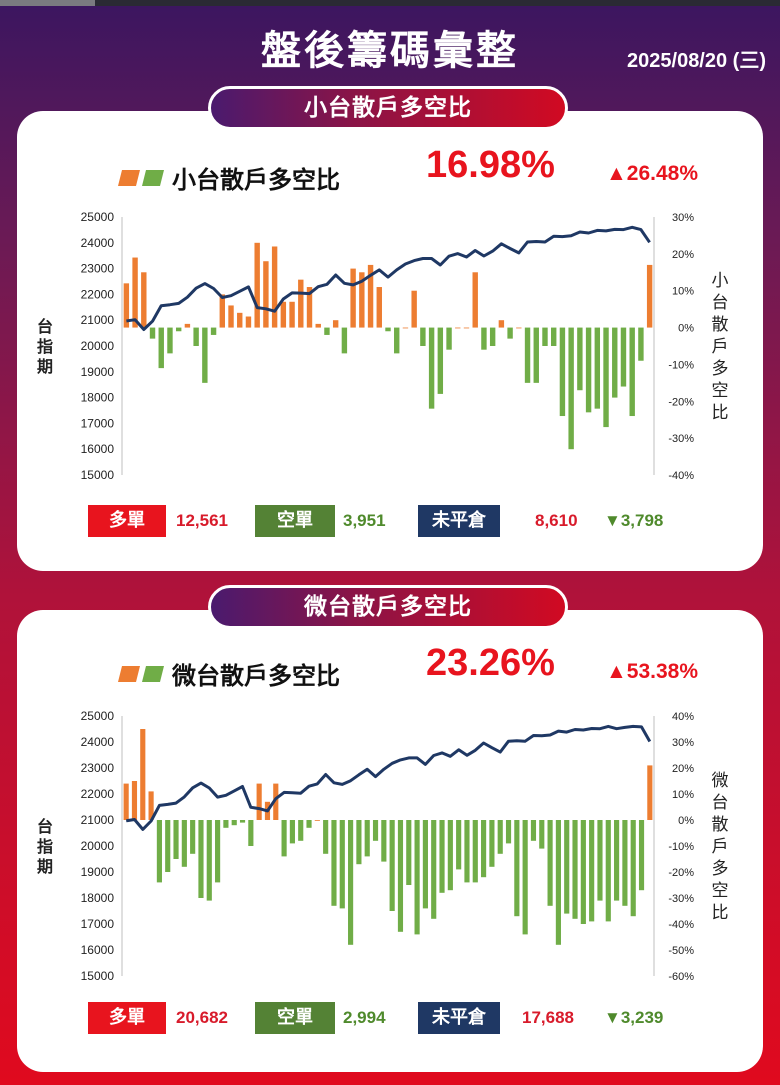 The image size is (780, 1085). I want to click on micro-tx-oi-change: ▼3,239, so click(634, 1017).